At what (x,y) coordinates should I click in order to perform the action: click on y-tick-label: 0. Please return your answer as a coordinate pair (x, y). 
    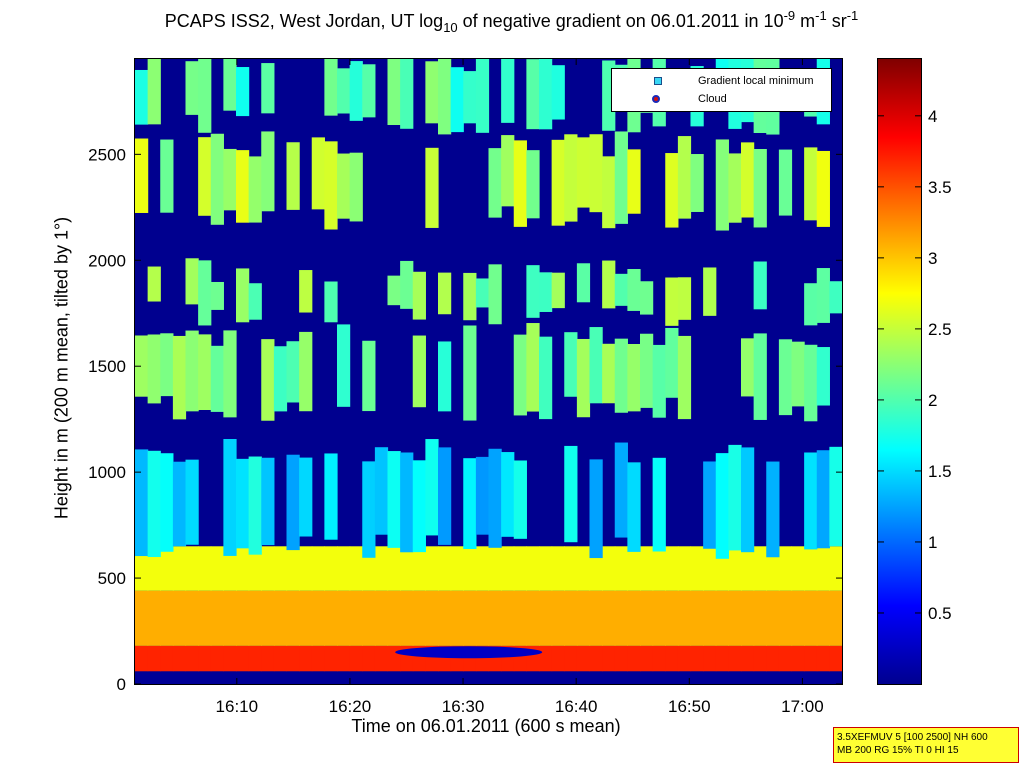
    Looking at the image, I should click on (121, 684).